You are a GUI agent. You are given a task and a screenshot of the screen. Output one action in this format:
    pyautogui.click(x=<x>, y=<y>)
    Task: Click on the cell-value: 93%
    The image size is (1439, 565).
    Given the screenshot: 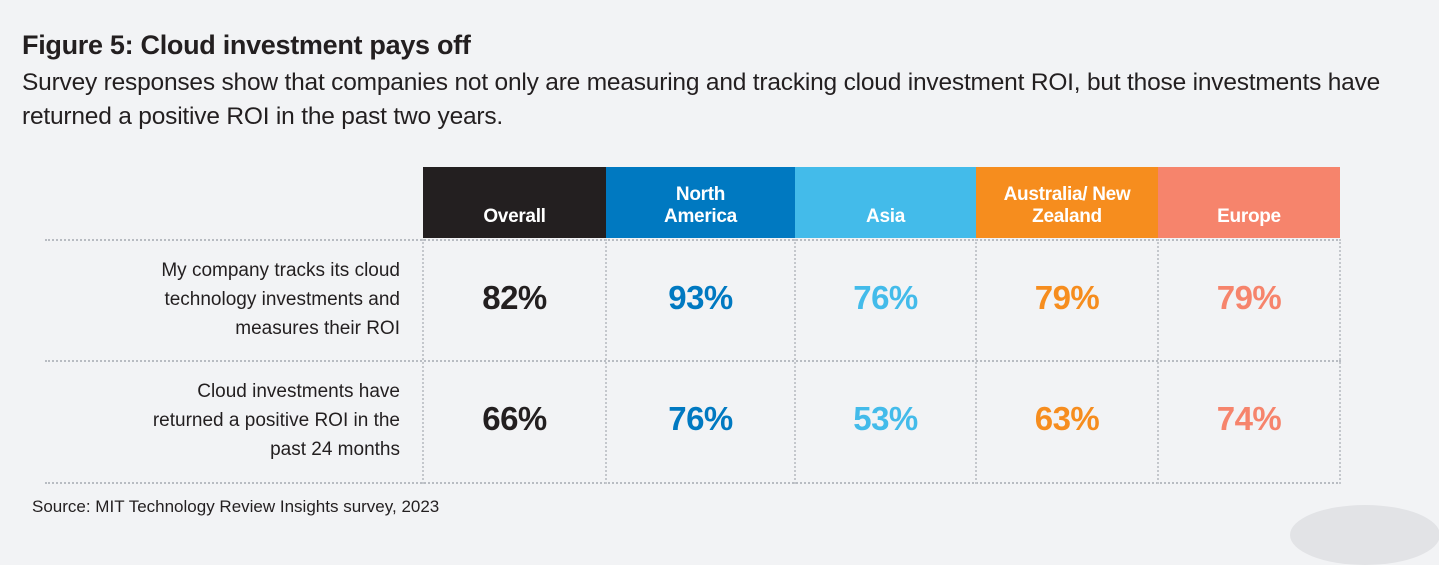 What is the action you would take?
    pyautogui.click(x=700, y=297)
    